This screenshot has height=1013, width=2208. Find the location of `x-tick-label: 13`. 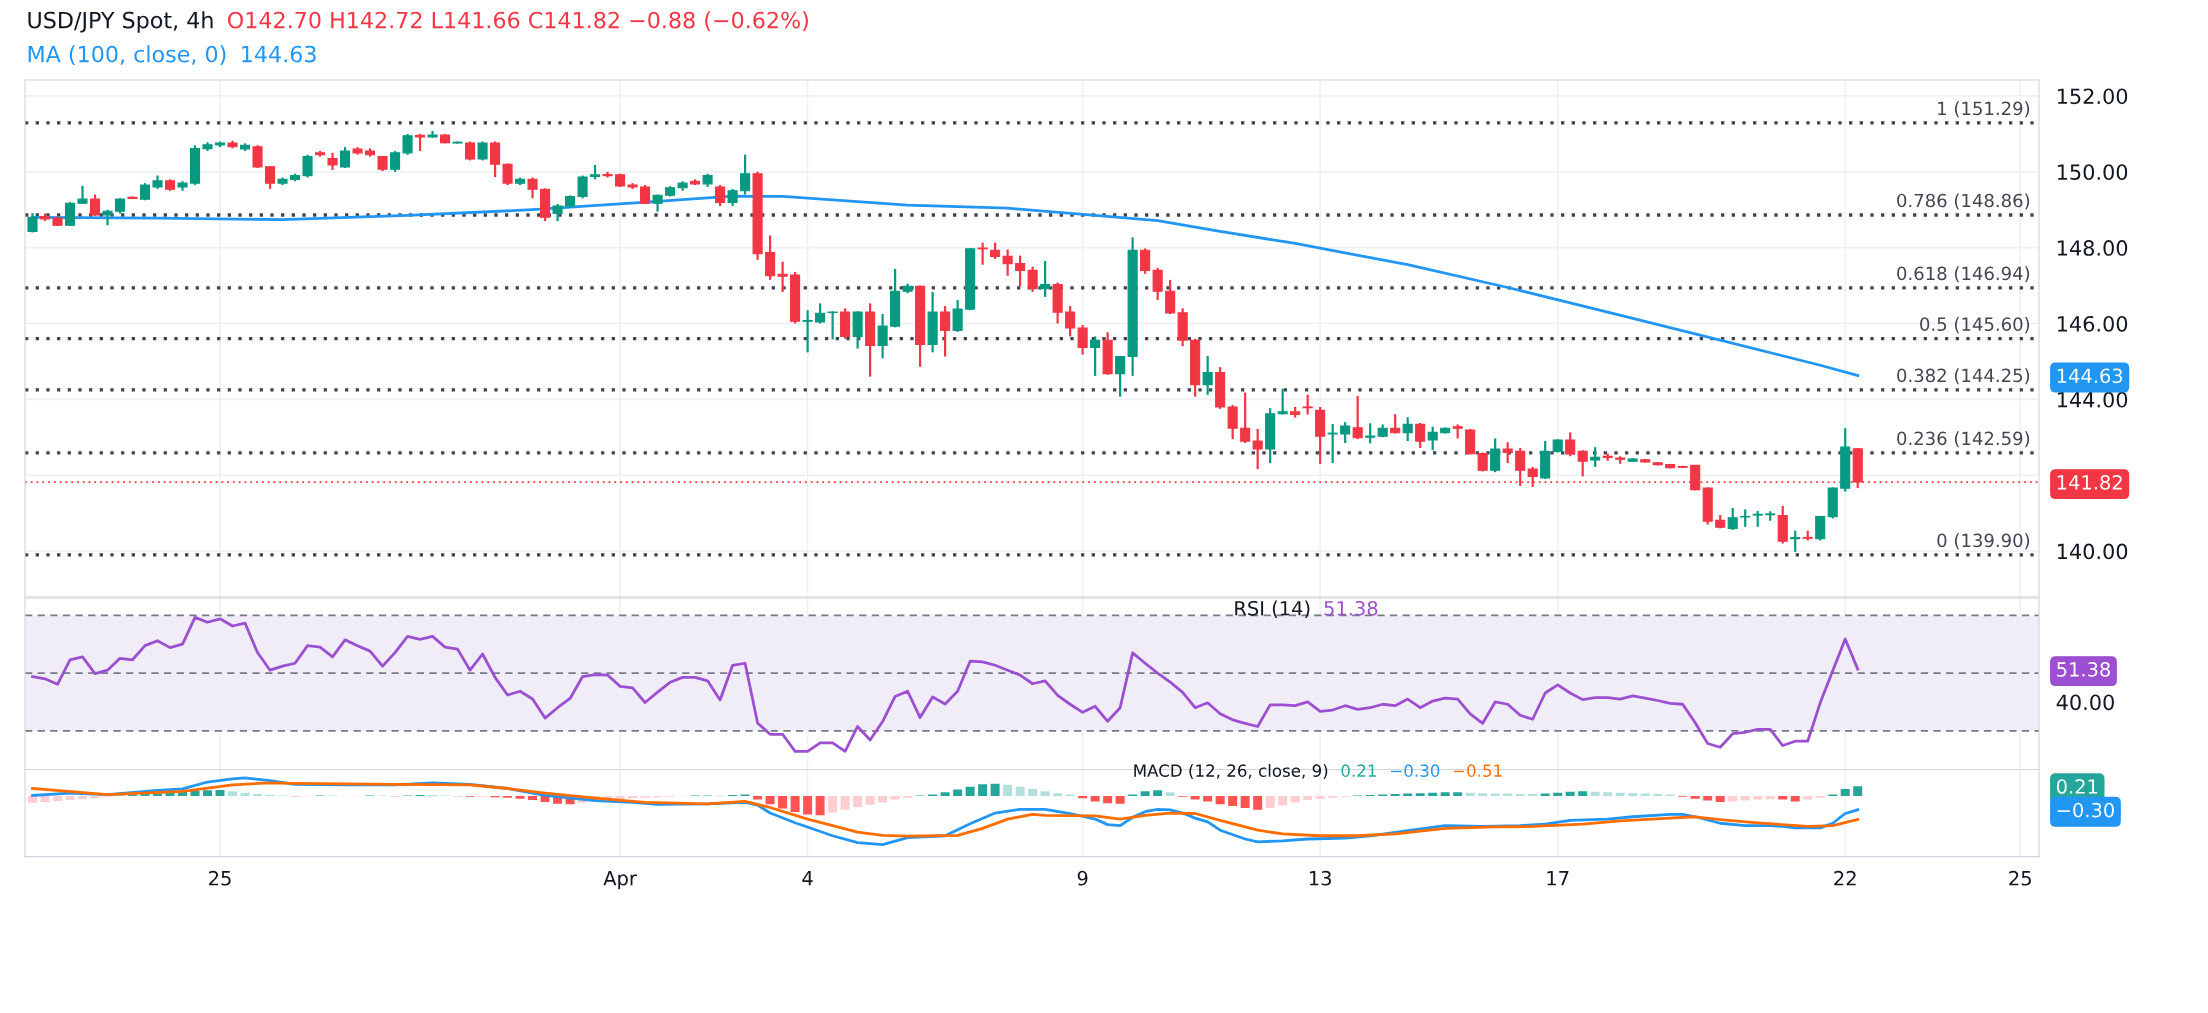

x-tick-label: 13 is located at coordinates (1320, 878).